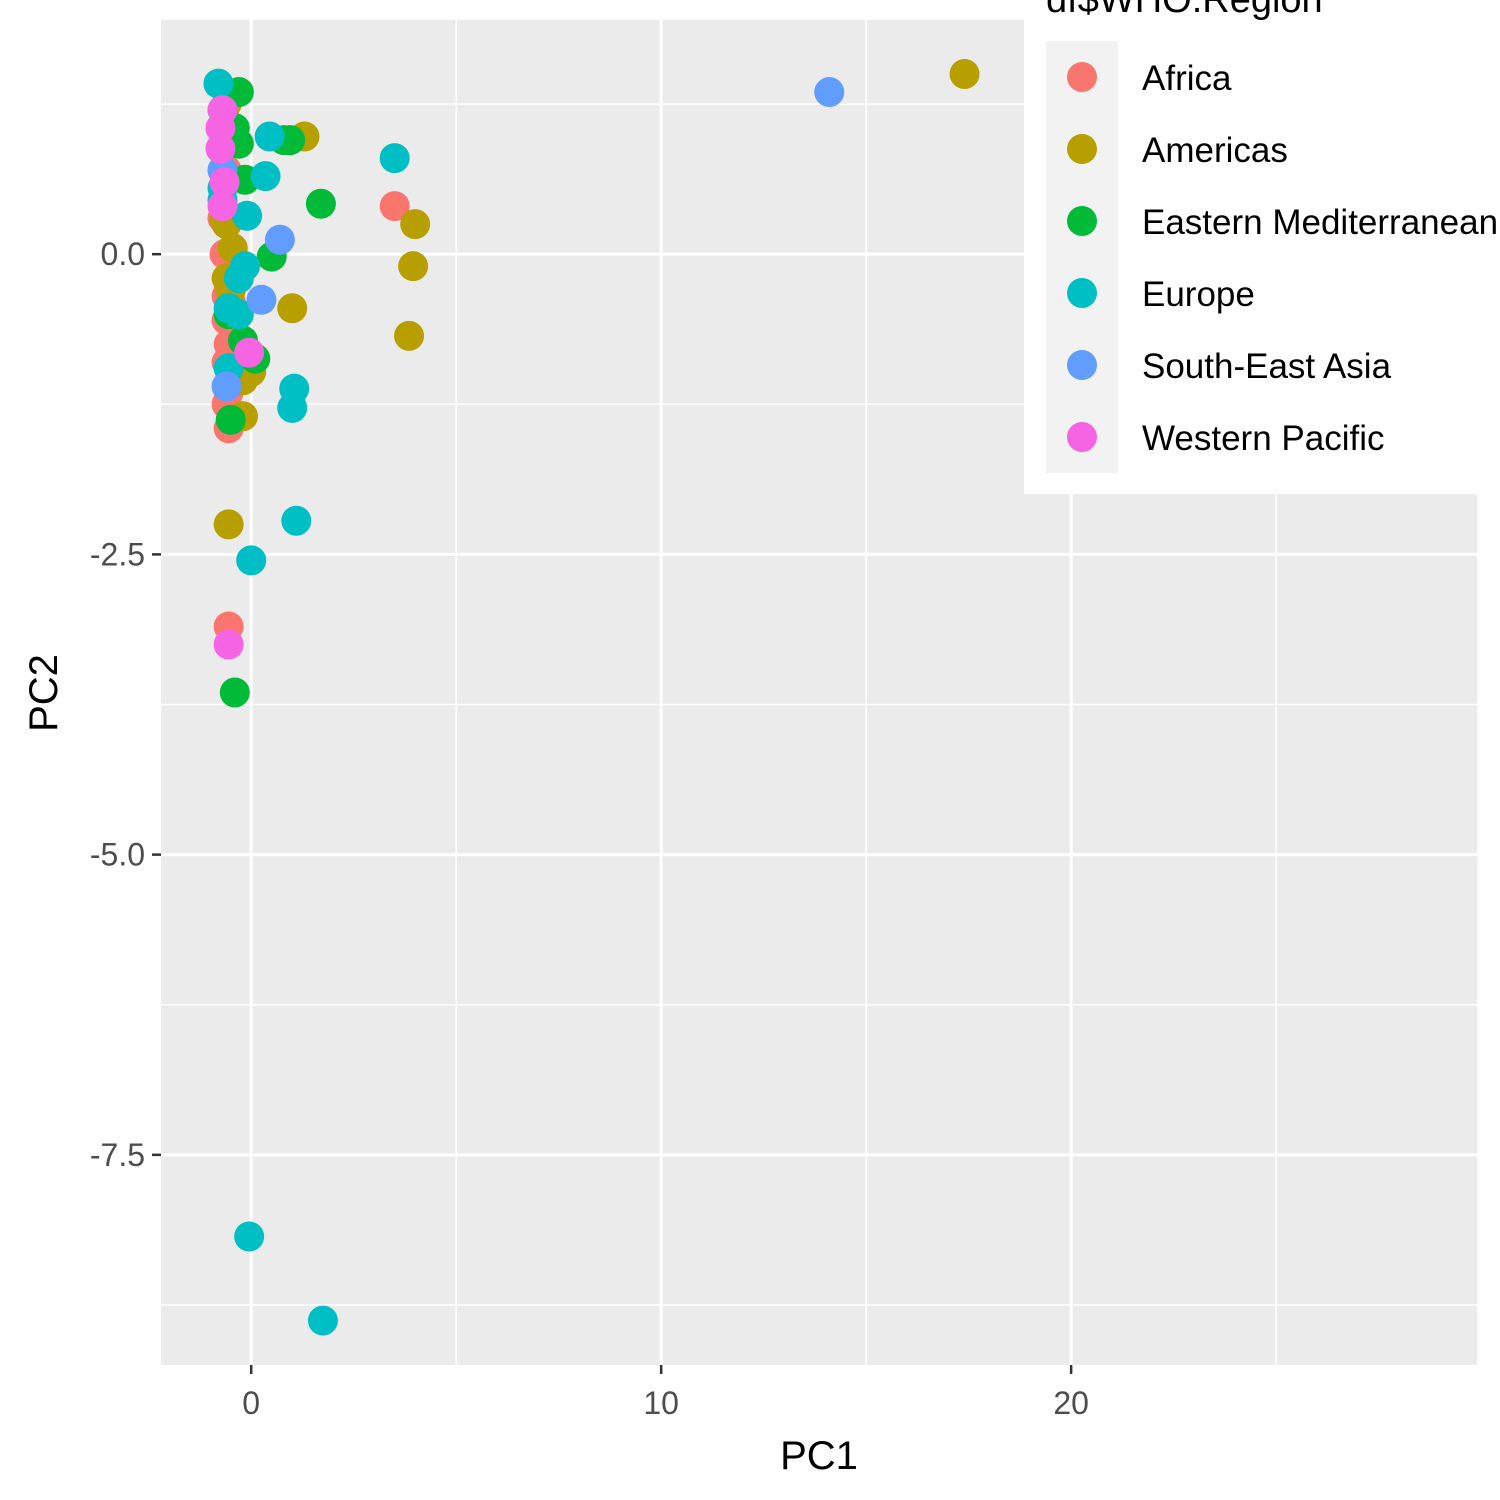 This screenshot has height=1500, width=1500. I want to click on x-axis: 0 10 20, so click(665, 1393).